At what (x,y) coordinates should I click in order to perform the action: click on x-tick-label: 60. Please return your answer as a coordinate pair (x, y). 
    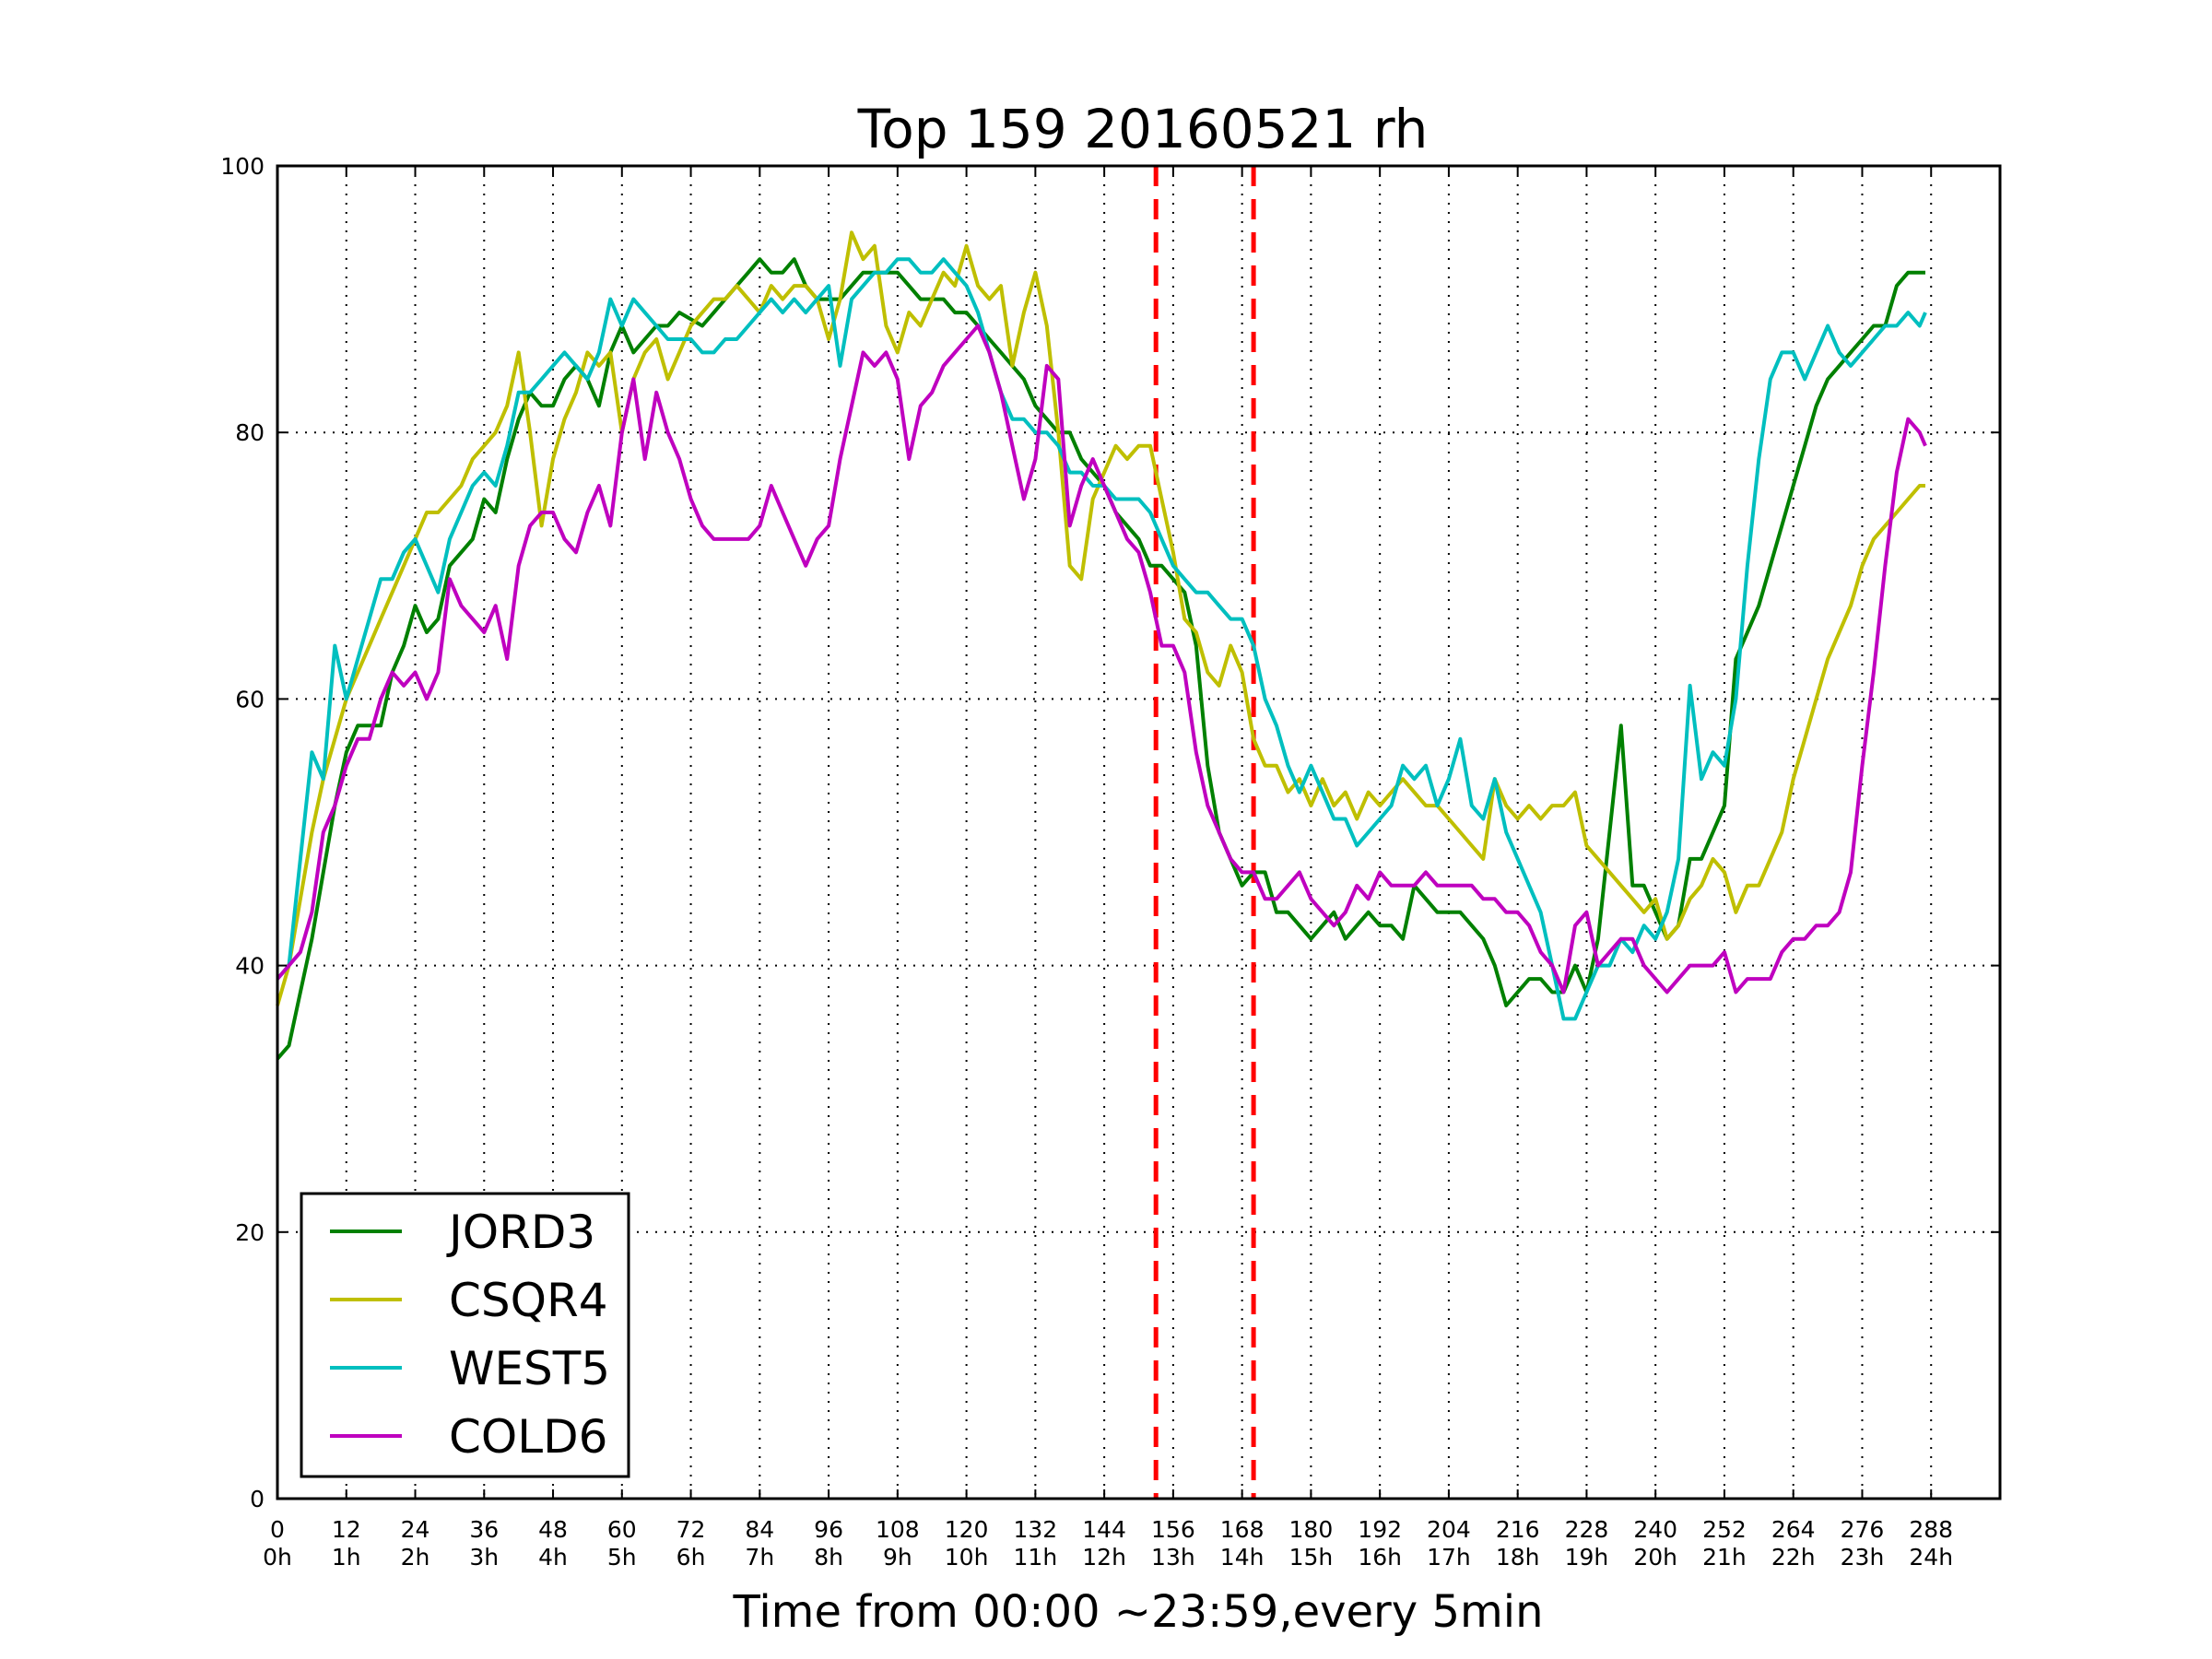
    Looking at the image, I should click on (622, 1529).